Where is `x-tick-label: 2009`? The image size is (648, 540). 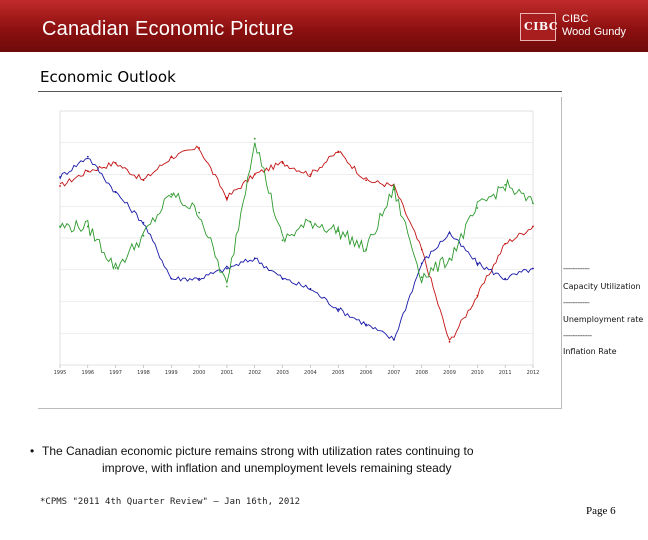 x-tick-label: 2009 is located at coordinates (449, 373).